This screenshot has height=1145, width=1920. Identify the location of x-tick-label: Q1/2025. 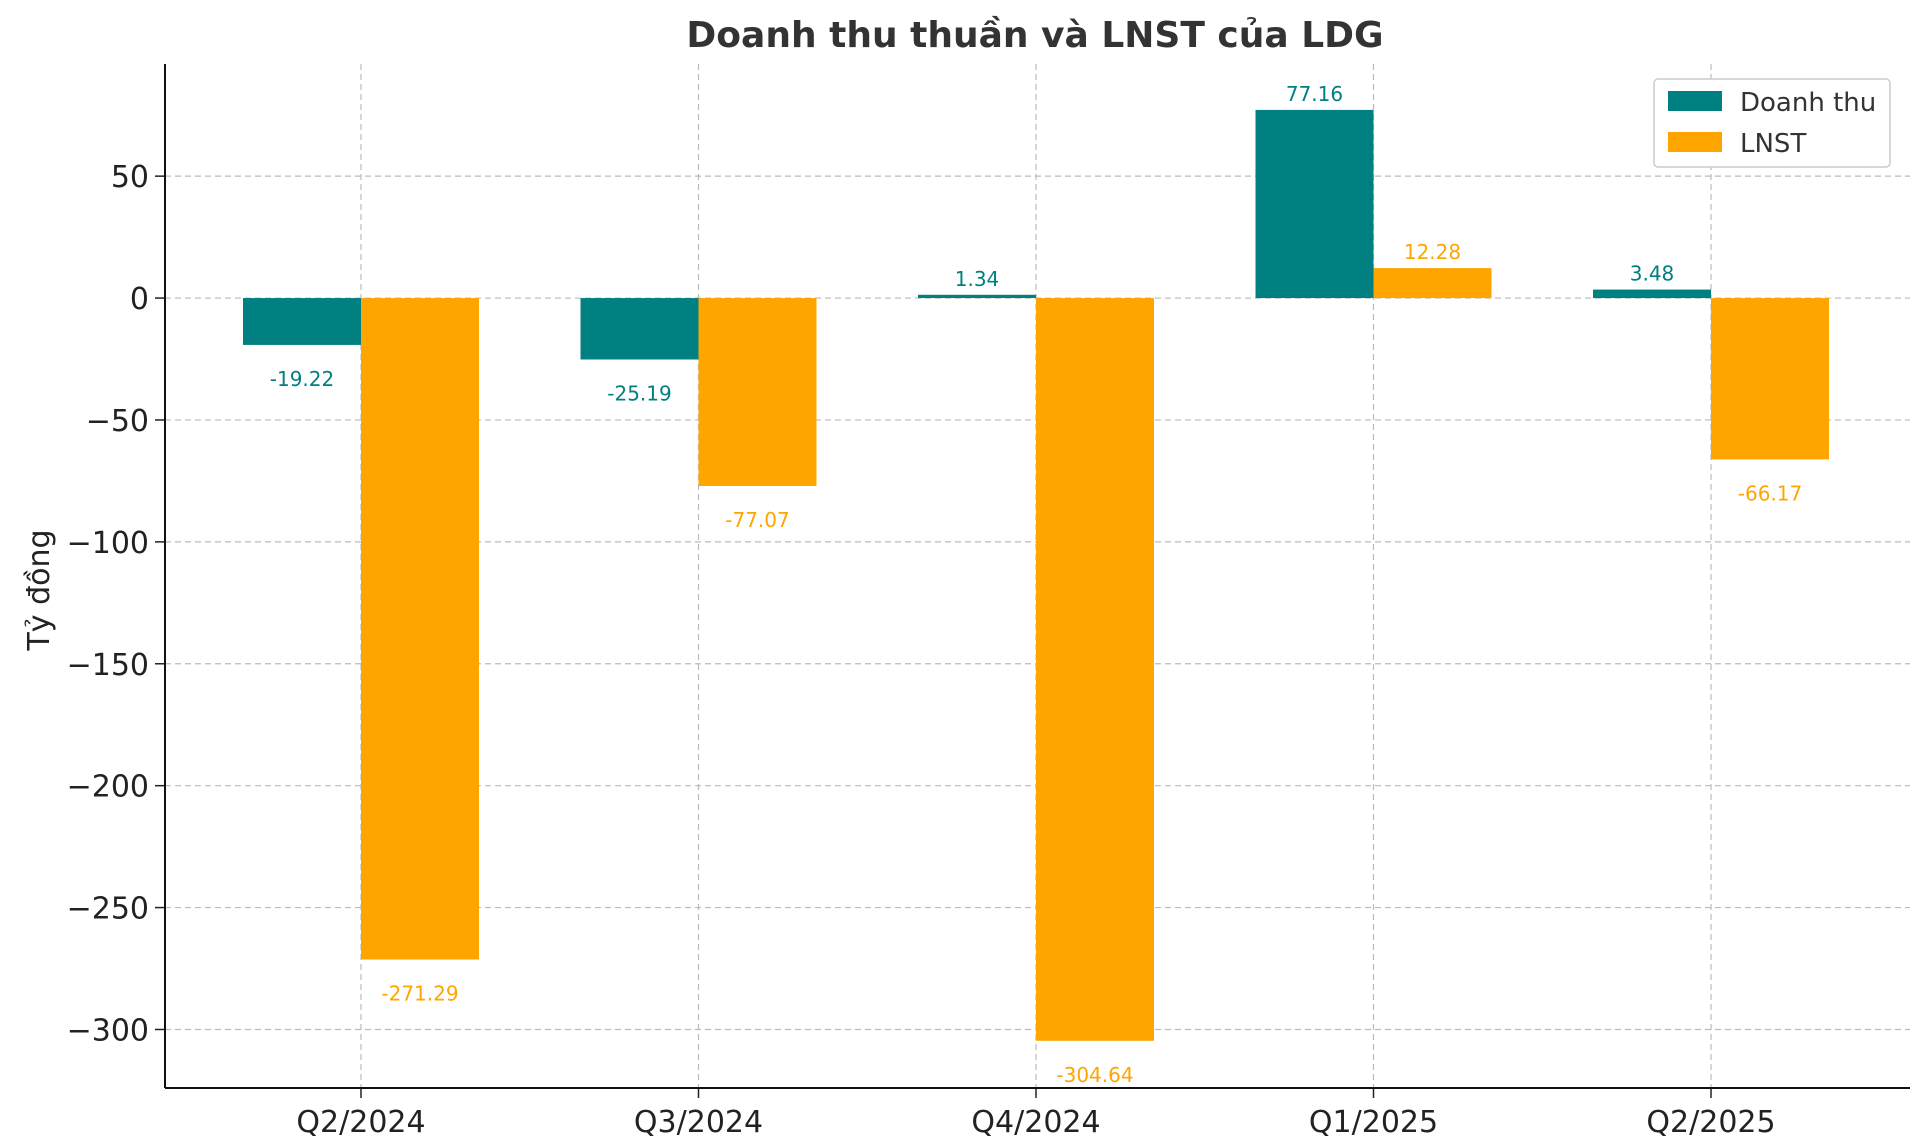
(1373, 1122).